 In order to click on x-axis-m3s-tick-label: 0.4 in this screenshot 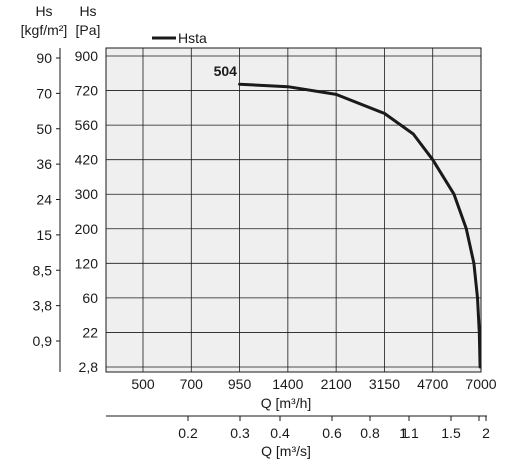, I will do `click(280, 433)`.